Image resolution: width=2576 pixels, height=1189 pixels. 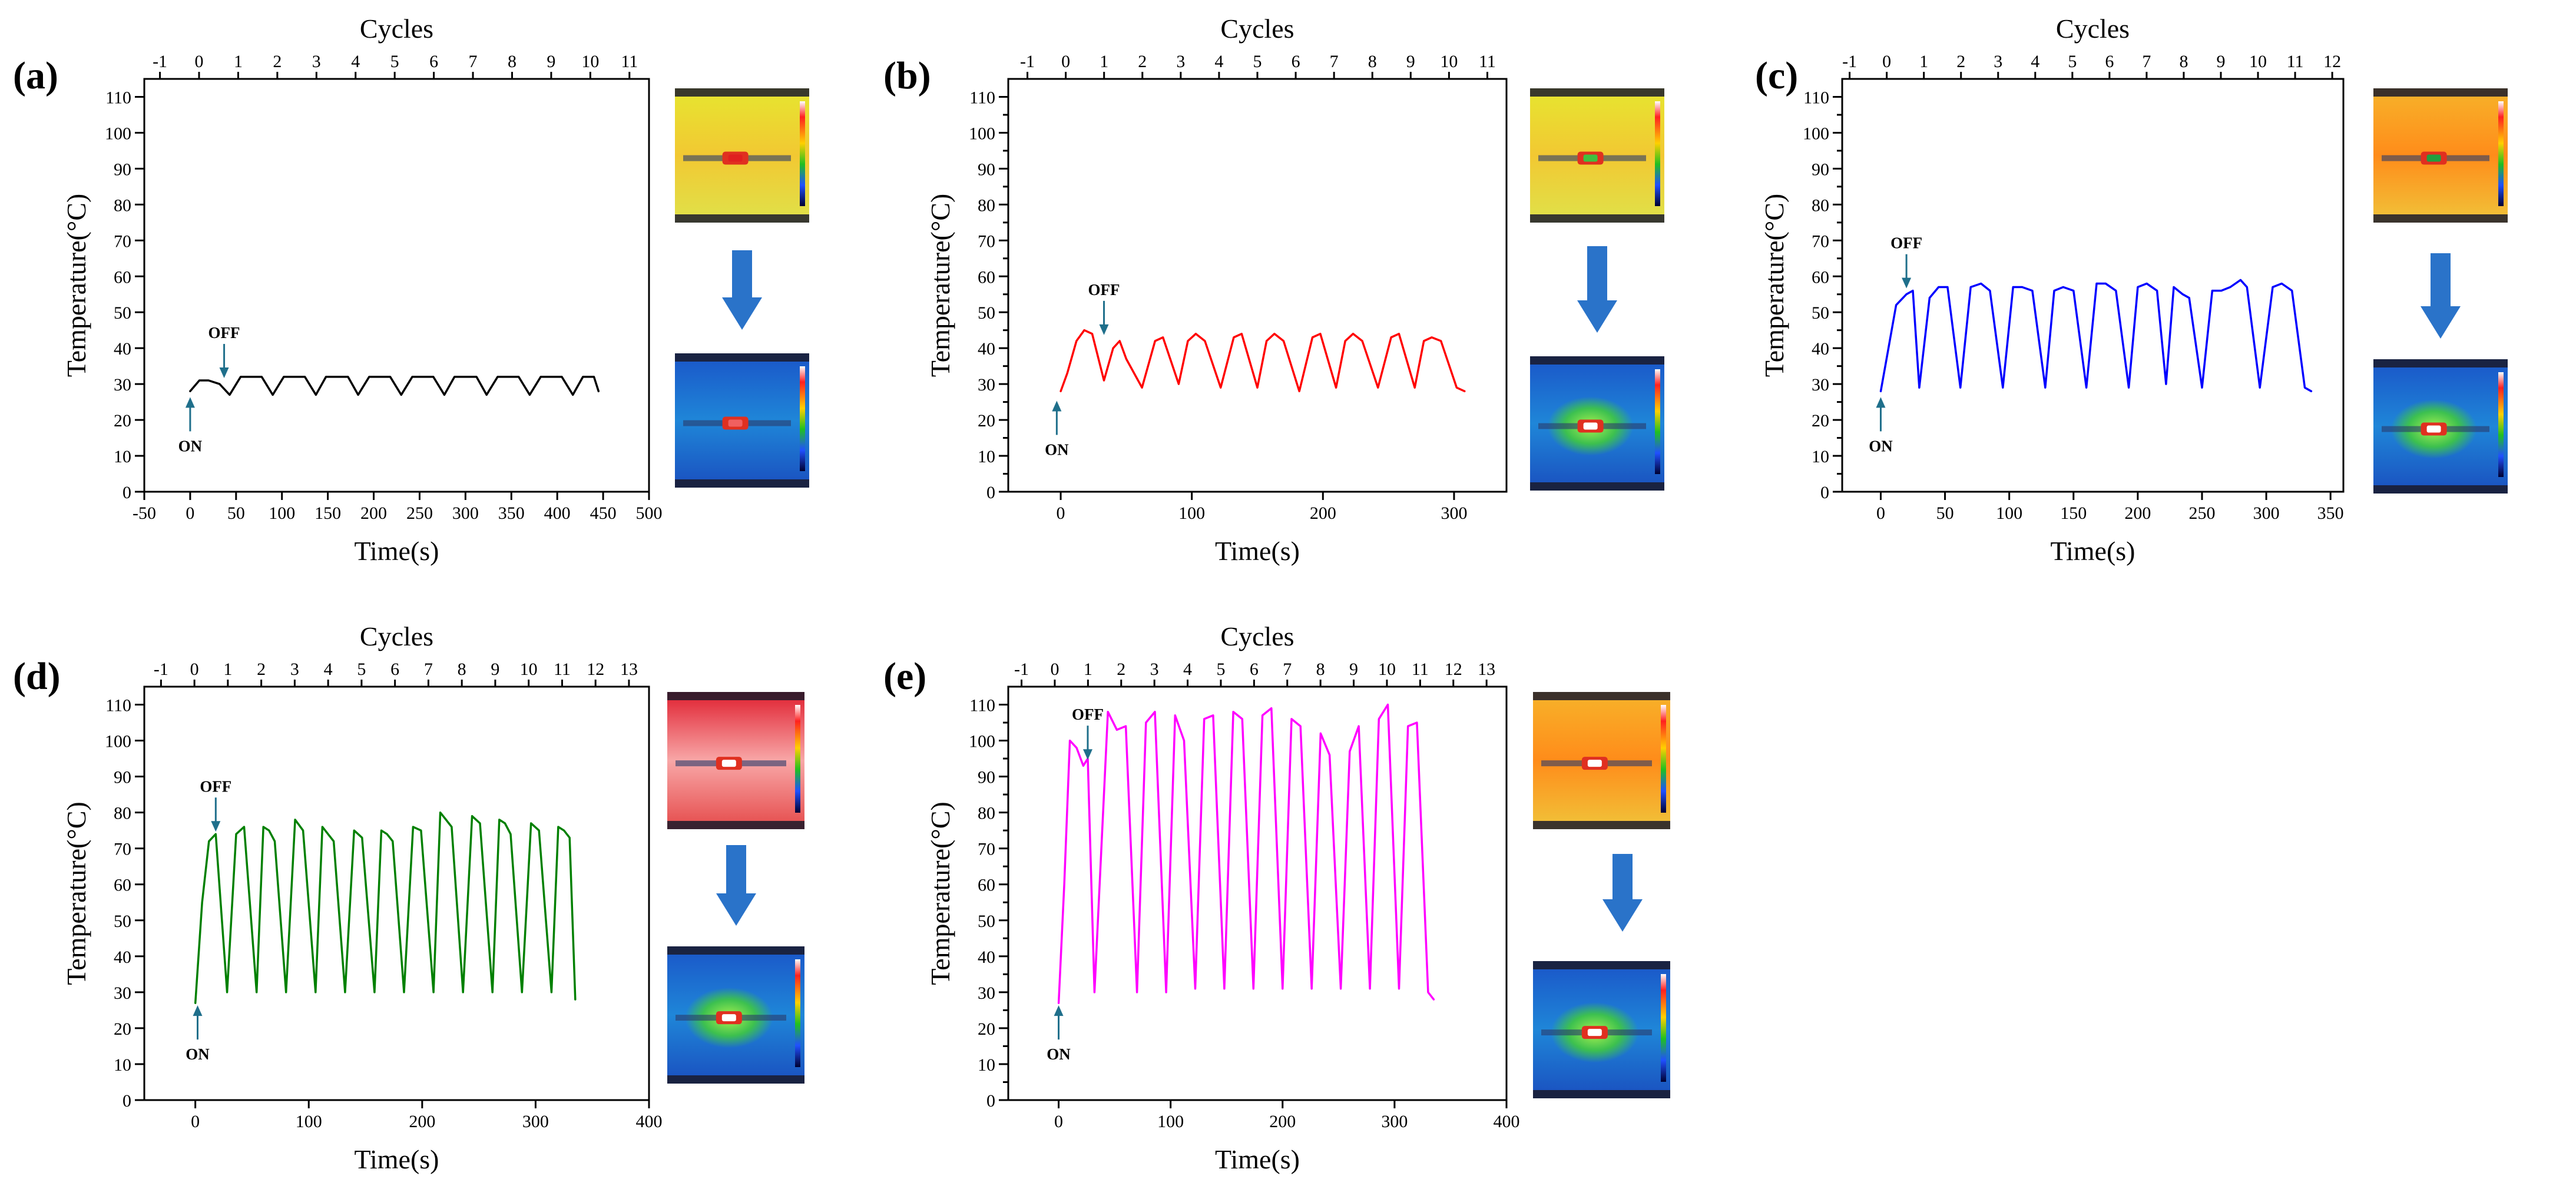 What do you see at coordinates (1257, 61) in the screenshot?
I see `top-tick-label: 5` at bounding box center [1257, 61].